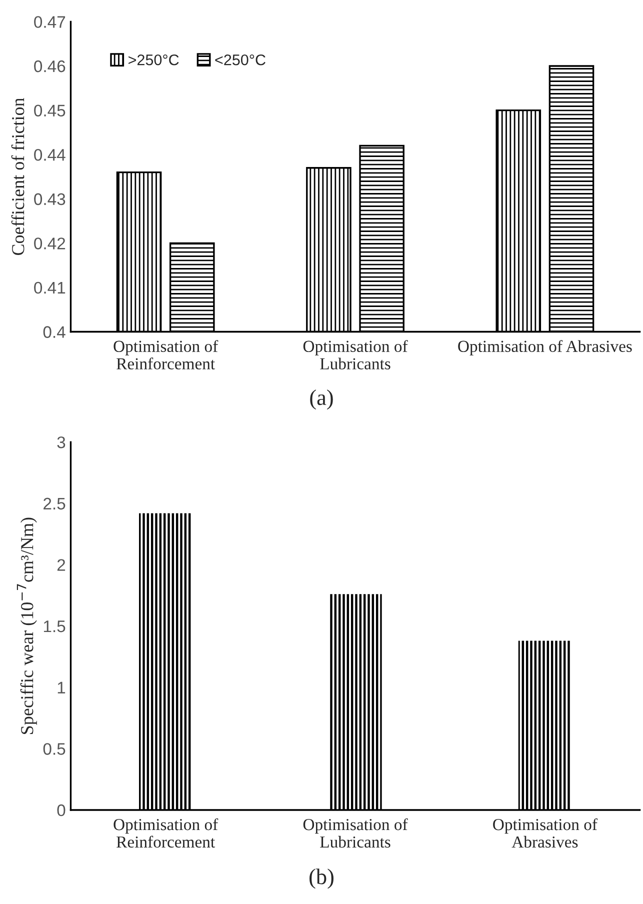  What do you see at coordinates (50, 199) in the screenshot?
I see `y-tick-label: 0.43` at bounding box center [50, 199].